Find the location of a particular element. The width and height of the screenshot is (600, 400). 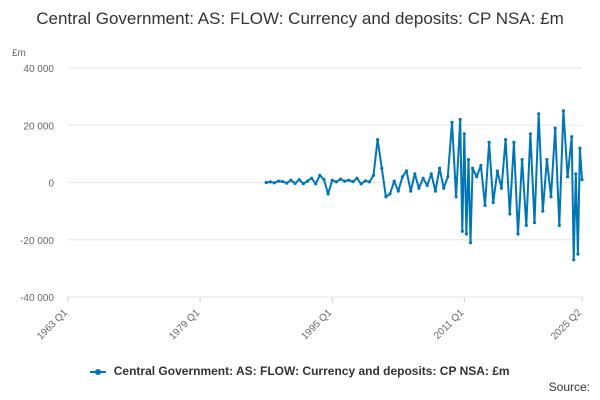

y-tick-label: 40 000 is located at coordinates (38, 69).